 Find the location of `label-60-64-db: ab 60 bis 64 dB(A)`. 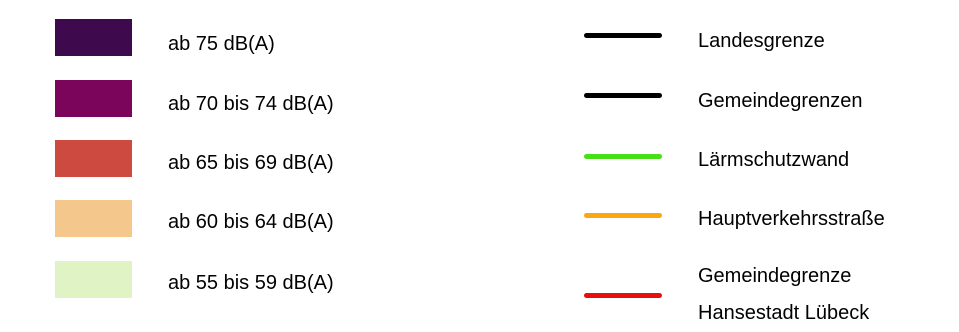

label-60-64-db: ab 60 bis 64 dB(A) is located at coordinates (251, 222).